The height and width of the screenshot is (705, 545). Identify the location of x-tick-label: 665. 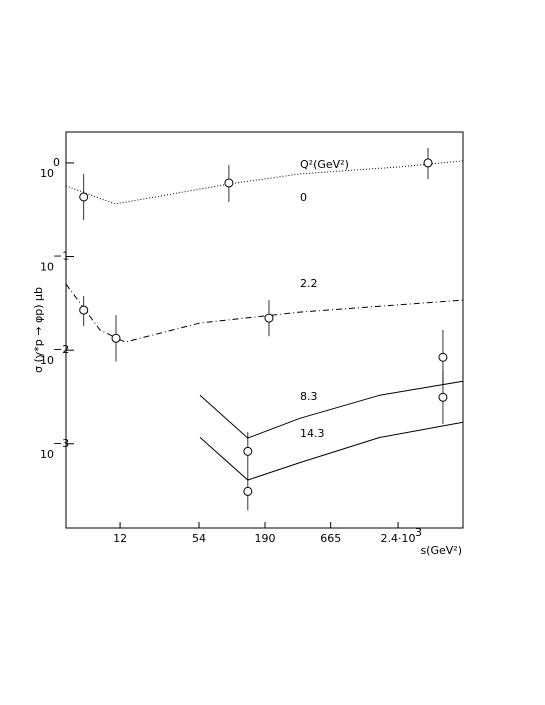
(330, 538).